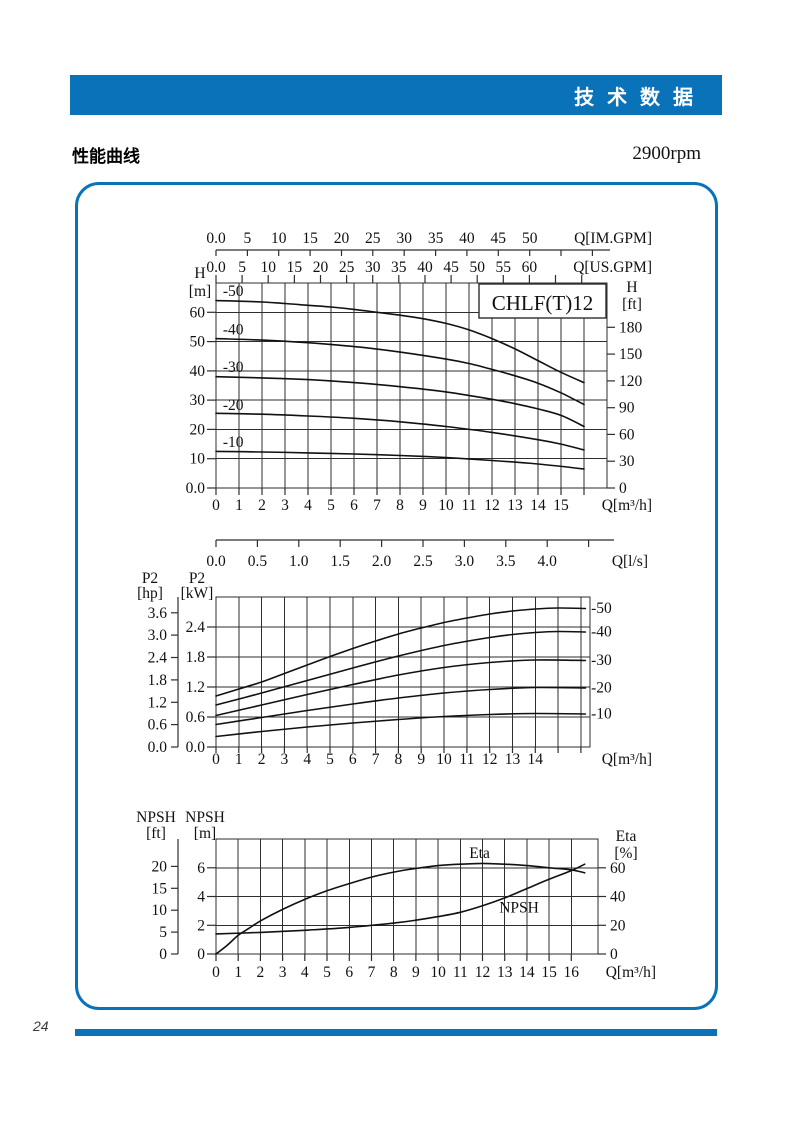 Image resolution: width=793 pixels, height=1122 pixels. I want to click on page-number: 24, so click(41, 1026).